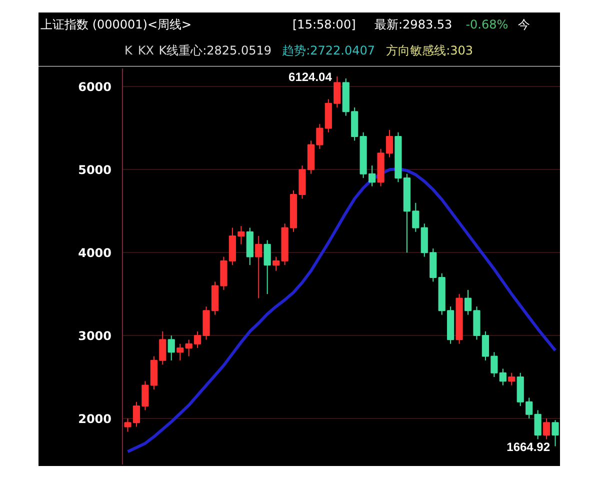 The image size is (600, 480). Describe the element at coordinates (95, 170) in the screenshot. I see `y-tick-label: 5000` at that location.